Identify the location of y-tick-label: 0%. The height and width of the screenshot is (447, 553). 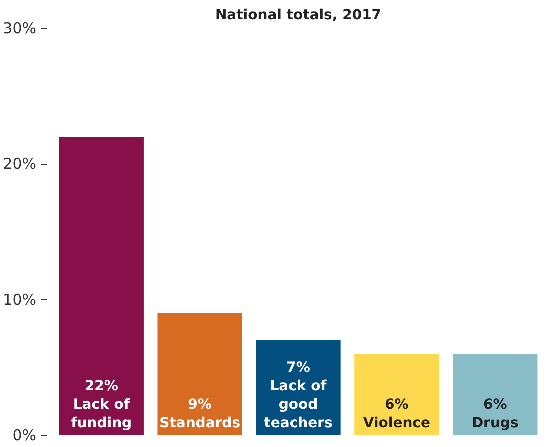
(24, 435).